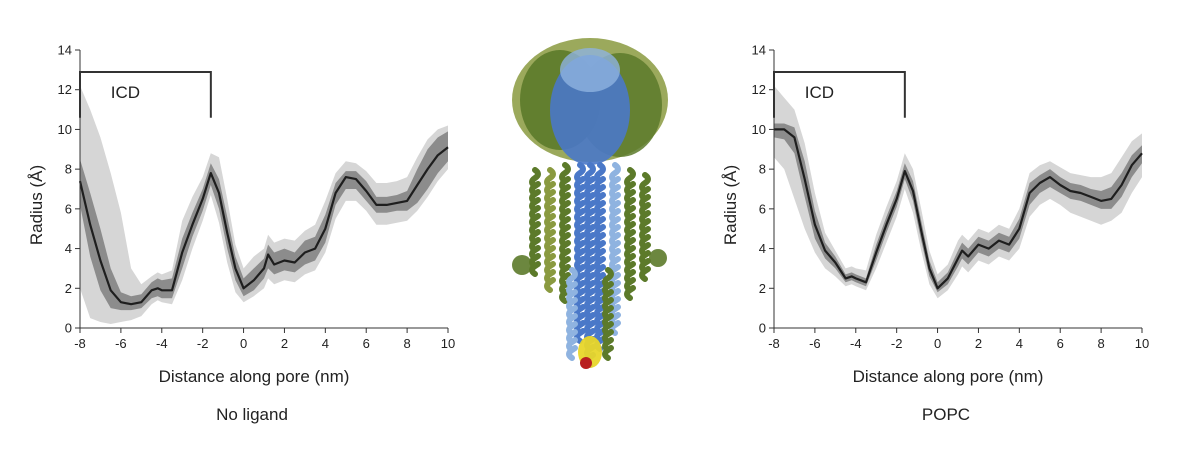 The width and height of the screenshot is (1180, 470). I want to click on panel-caption: POPC, so click(946, 414).